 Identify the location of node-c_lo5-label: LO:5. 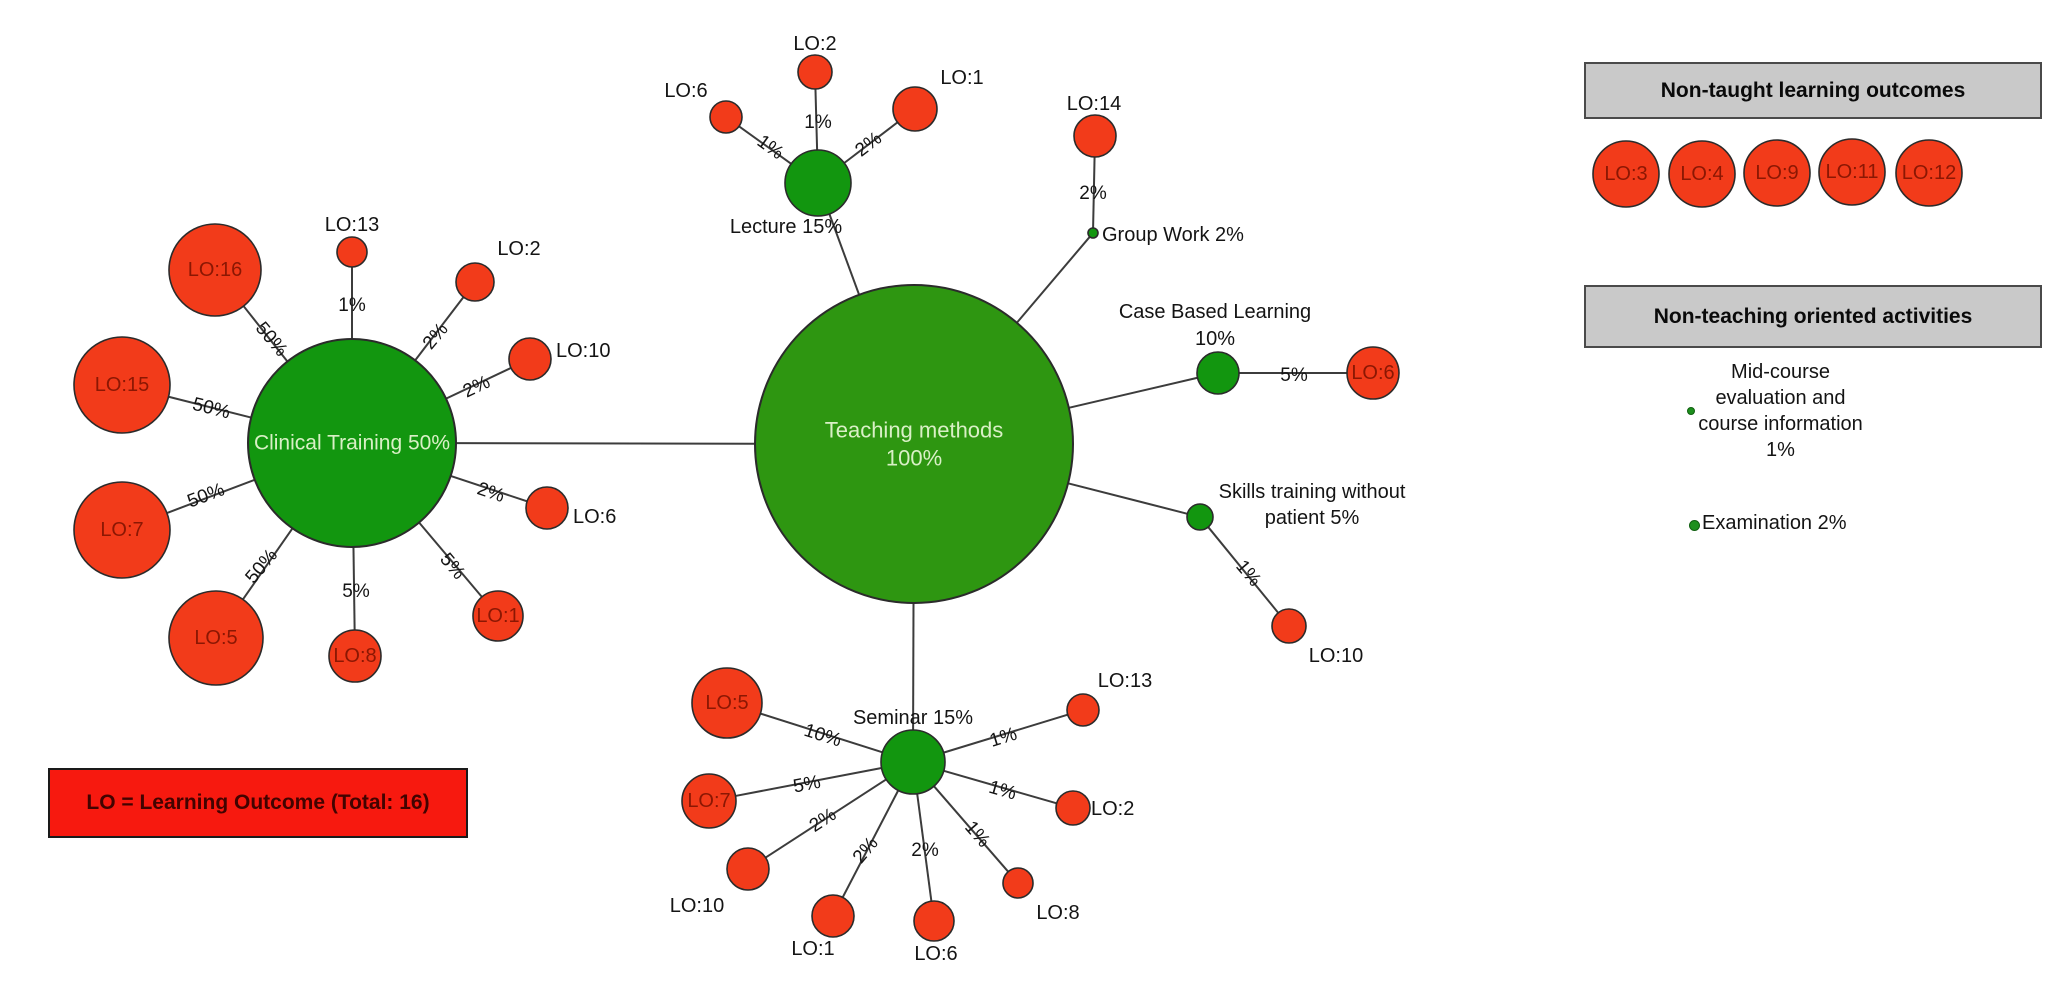
(215, 638).